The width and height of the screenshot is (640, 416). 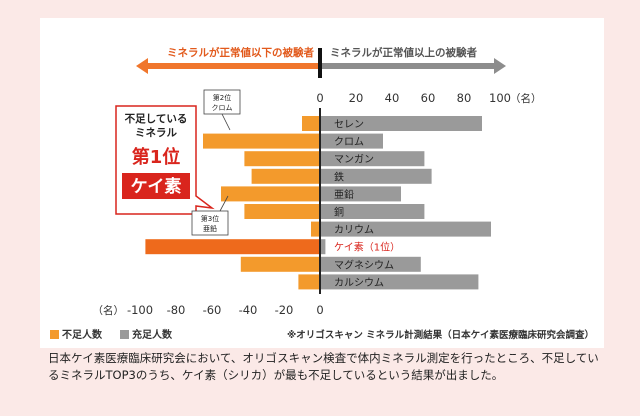 I want to click on bottom-tick-label: -60, so click(x=212, y=310).